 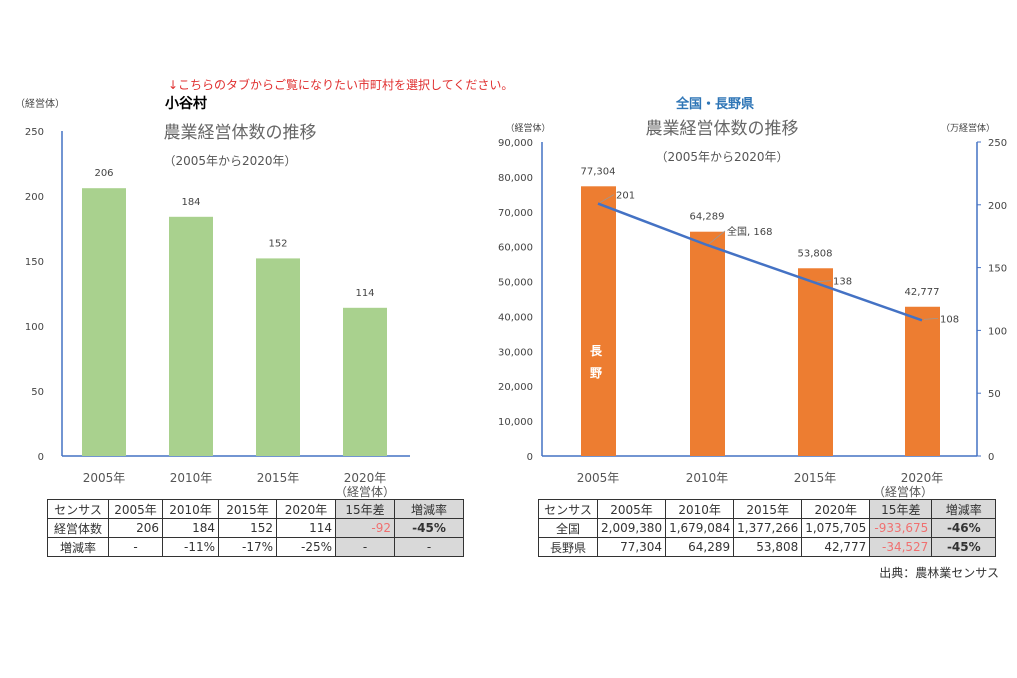 What do you see at coordinates (568, 528) in the screenshot?
I see `row-label: 全国` at bounding box center [568, 528].